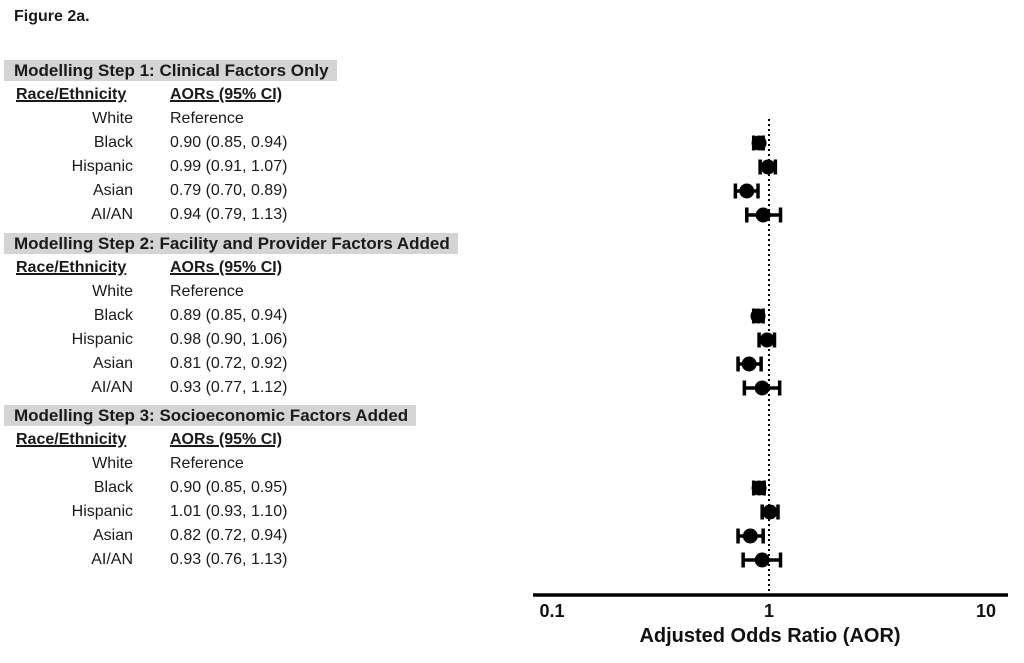  I want to click on aor-value: 0.81 (0.72, 0.92), so click(229, 363).